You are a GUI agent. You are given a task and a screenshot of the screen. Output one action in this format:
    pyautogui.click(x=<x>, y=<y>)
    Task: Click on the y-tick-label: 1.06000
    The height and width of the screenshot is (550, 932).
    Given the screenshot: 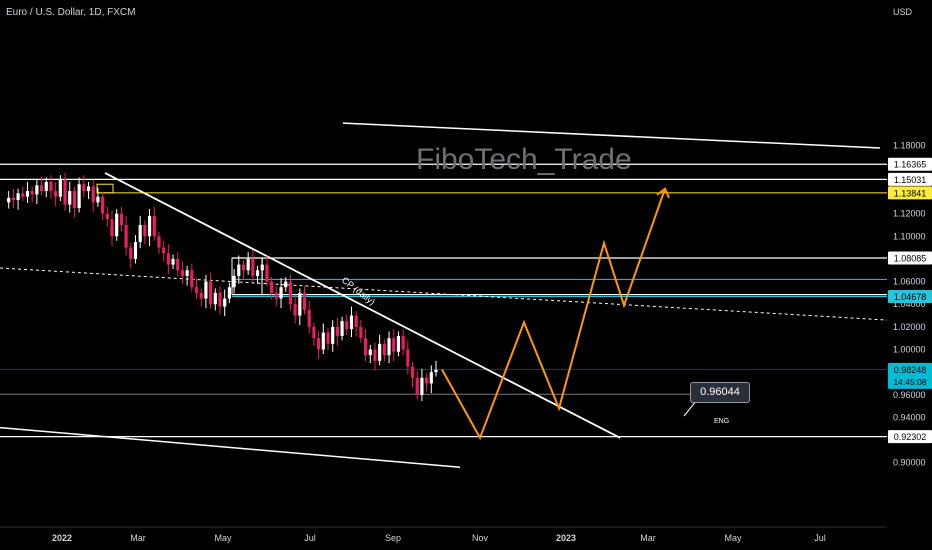 What is the action you would take?
    pyautogui.click(x=909, y=282)
    